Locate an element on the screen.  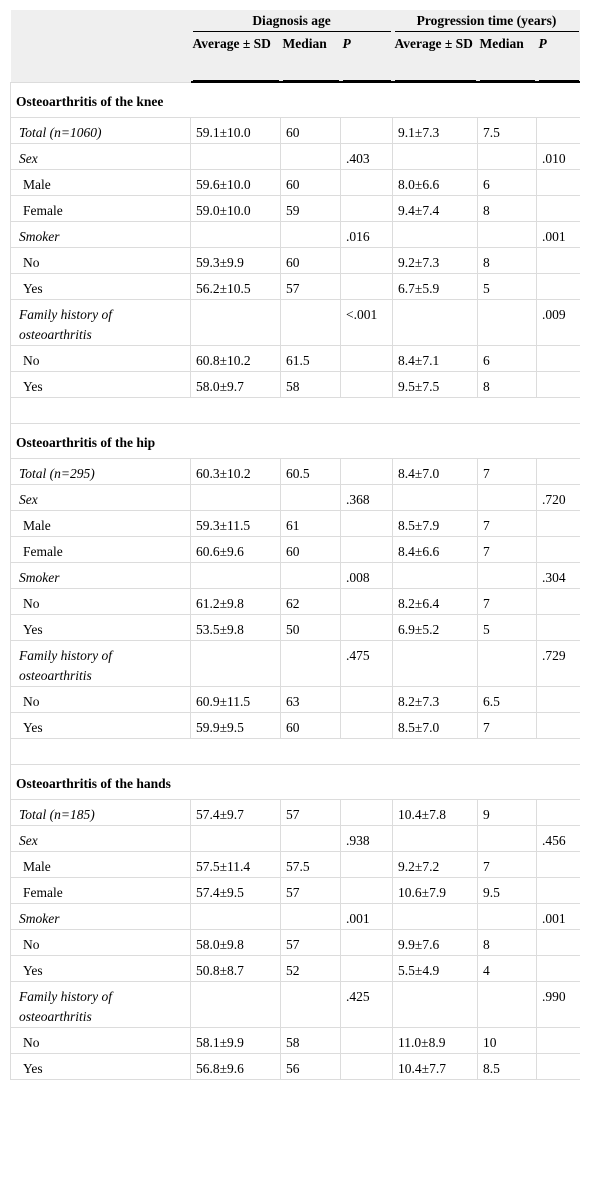
cell: 6.7±5.9 is located at coordinates (435, 286).